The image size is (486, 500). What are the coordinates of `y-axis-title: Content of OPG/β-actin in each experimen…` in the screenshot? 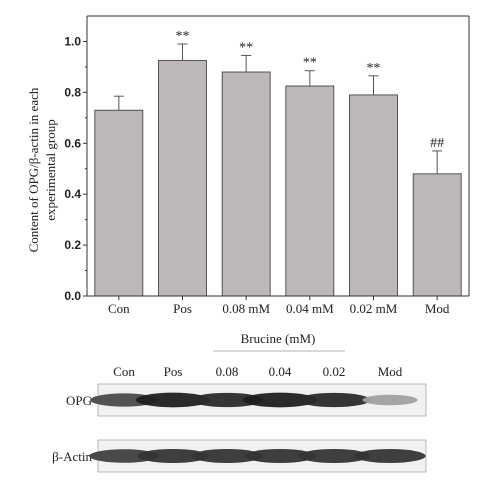 It's located at (42, 169).